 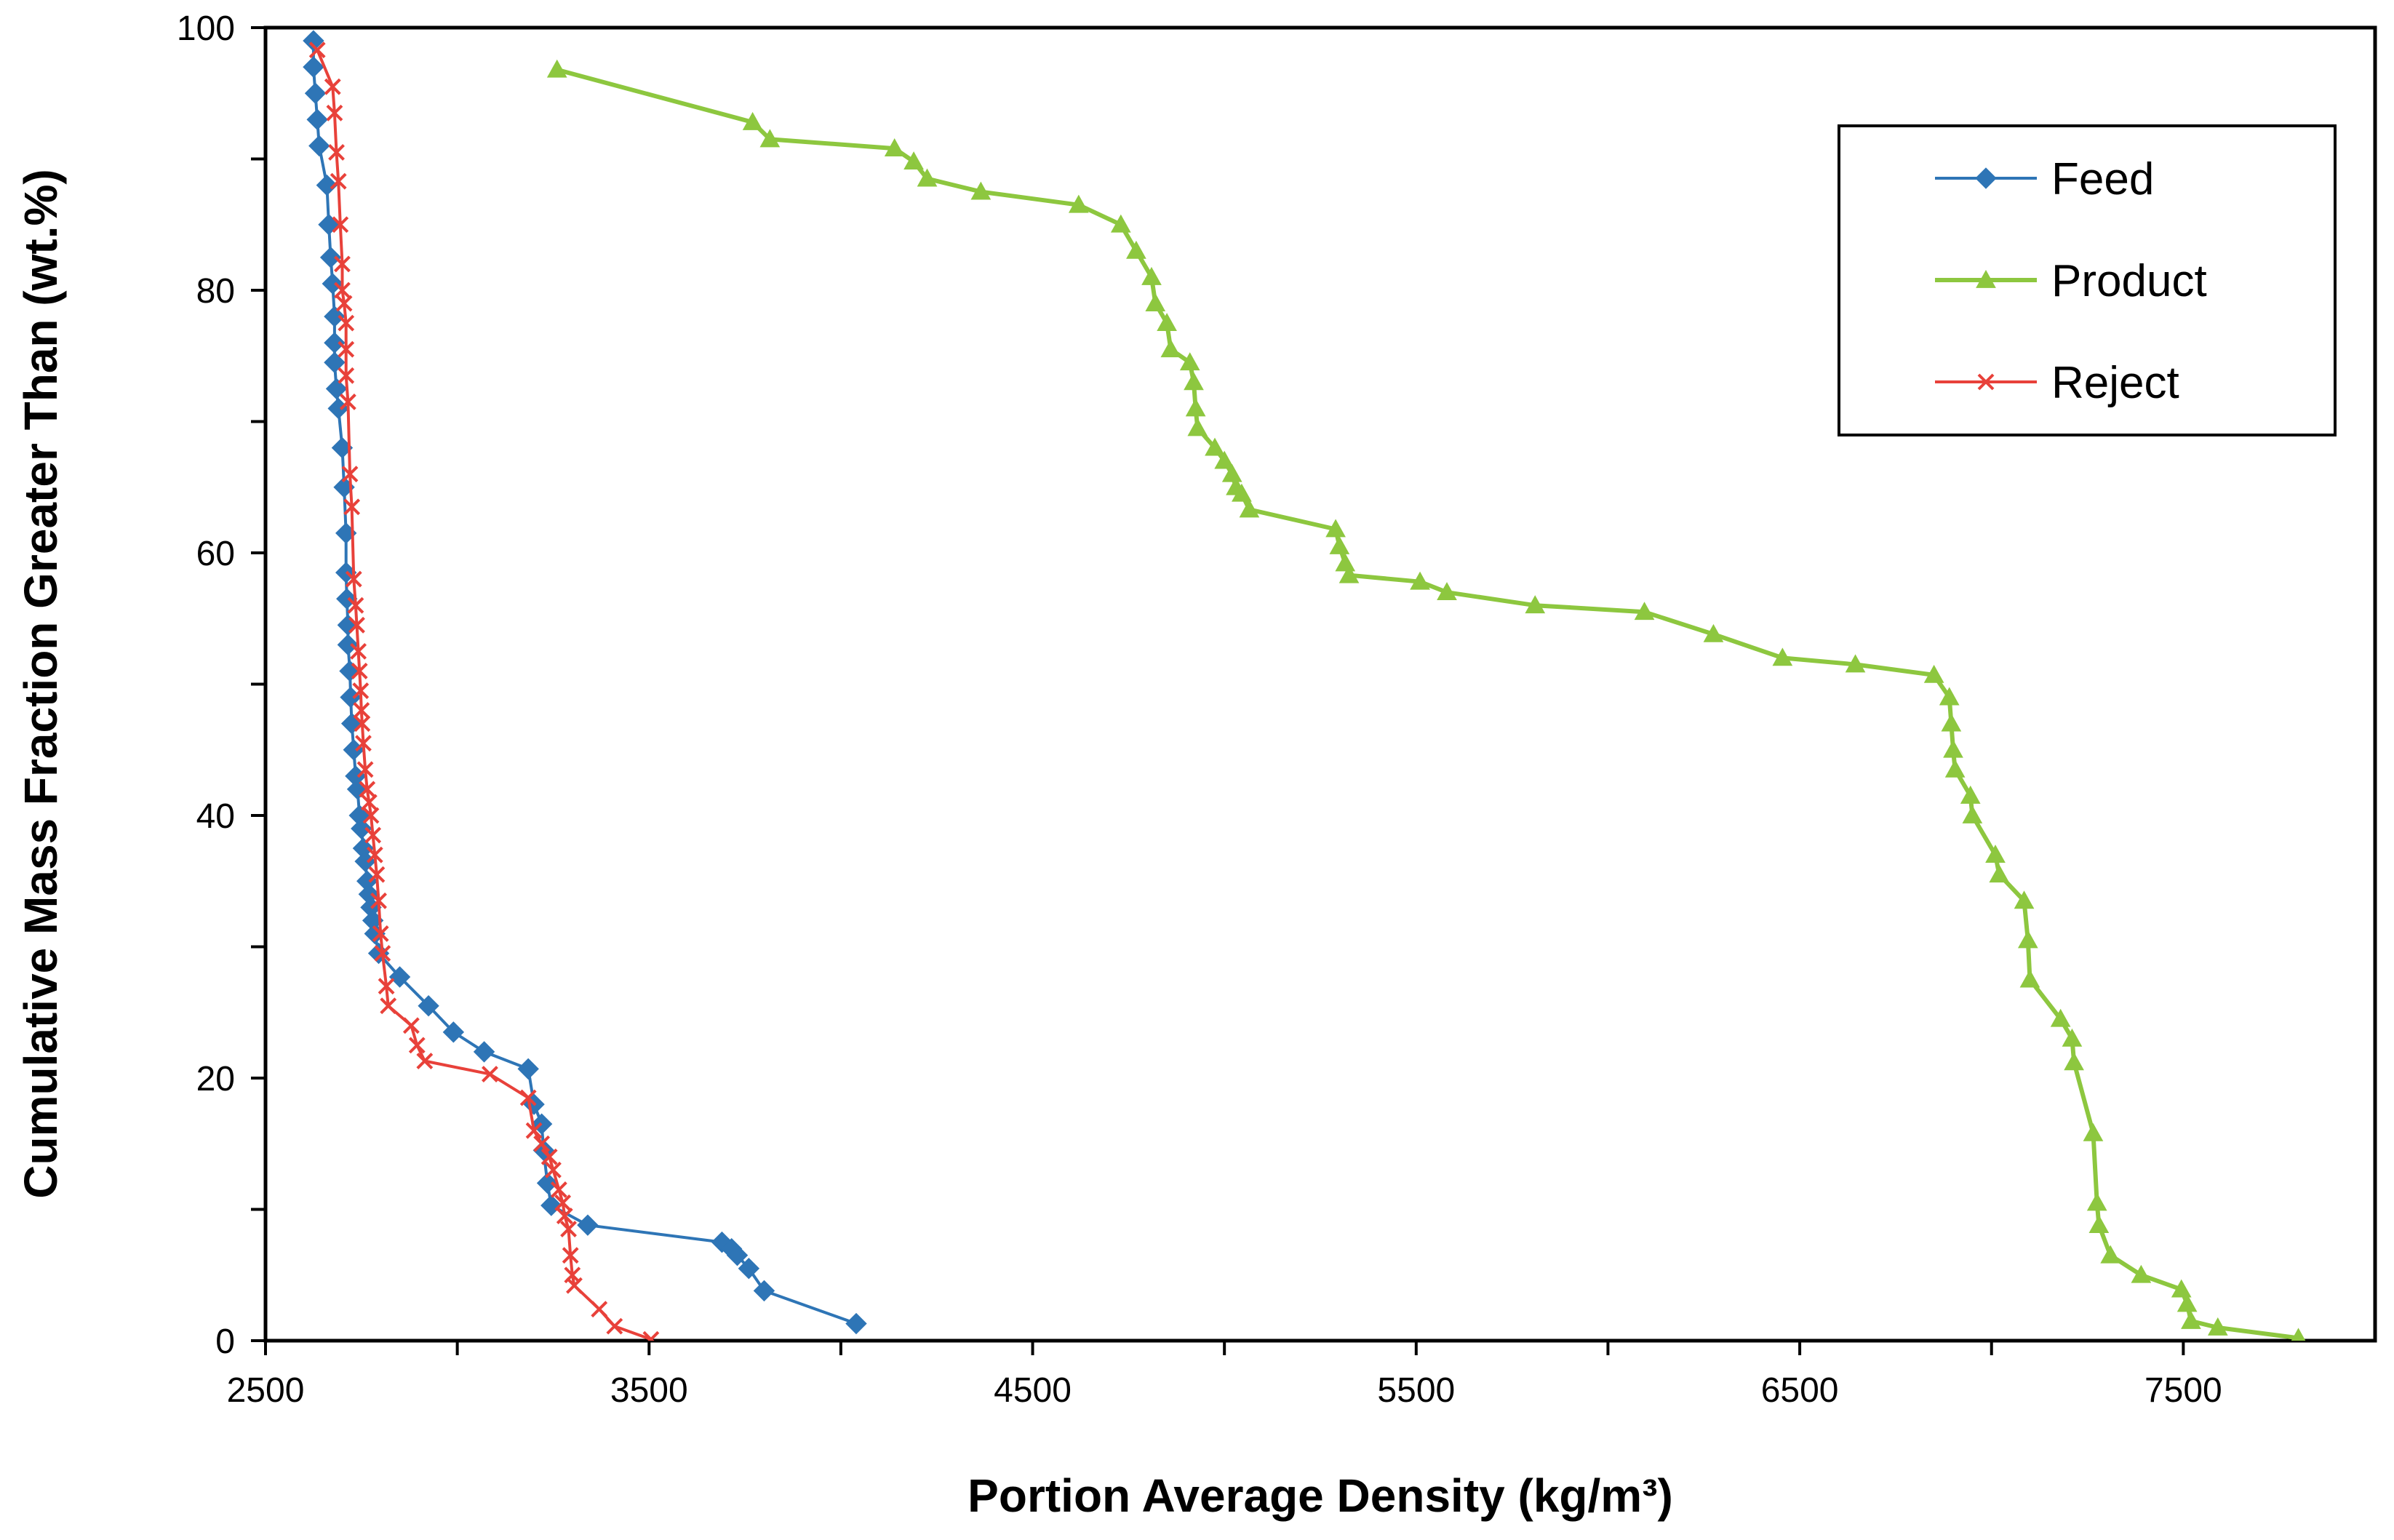 What do you see at coordinates (1986, 178) in the screenshot?
I see `legend-marker` at bounding box center [1986, 178].